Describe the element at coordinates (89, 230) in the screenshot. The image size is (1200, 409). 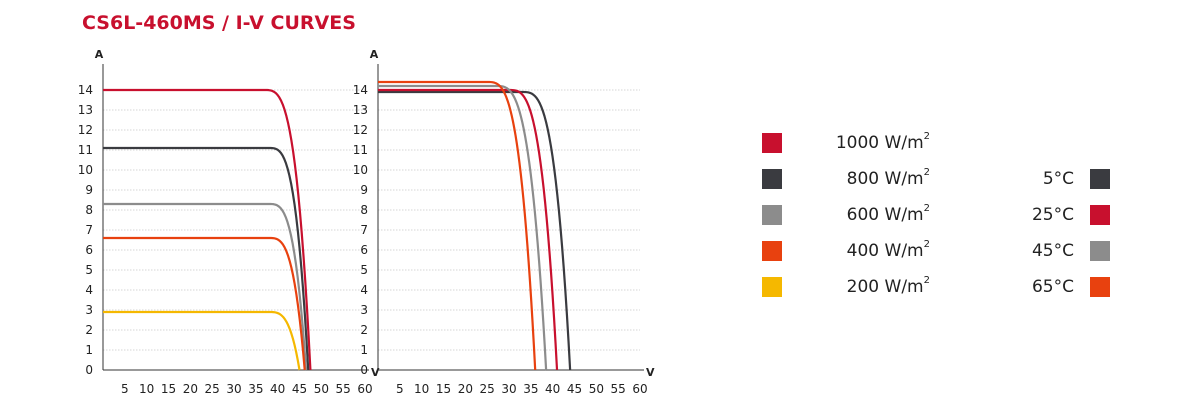
I see `y-tick-label: 7` at that location.